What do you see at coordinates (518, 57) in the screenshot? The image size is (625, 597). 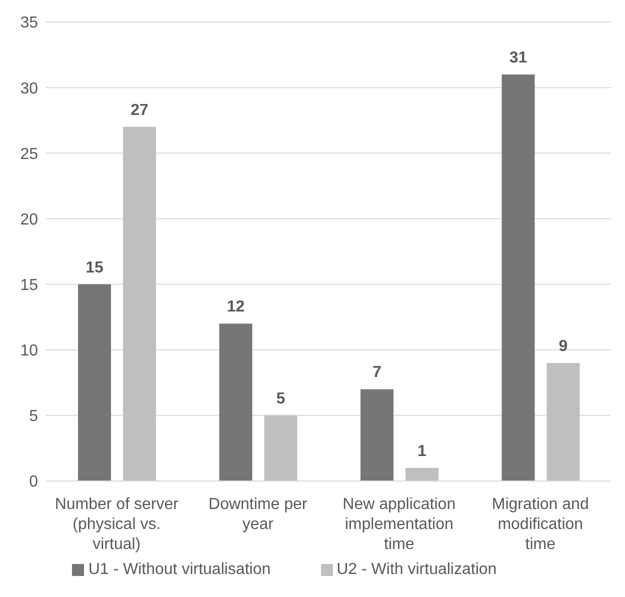 I see `data-label: 31` at bounding box center [518, 57].